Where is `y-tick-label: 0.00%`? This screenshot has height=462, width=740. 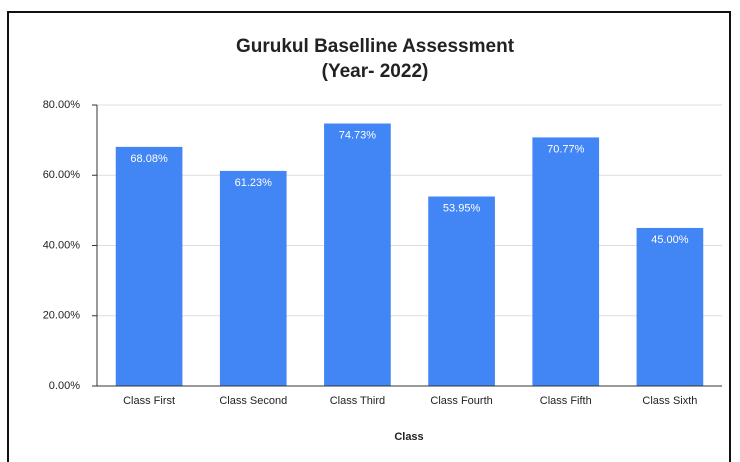
y-tick-label: 0.00% is located at coordinates (64, 386).